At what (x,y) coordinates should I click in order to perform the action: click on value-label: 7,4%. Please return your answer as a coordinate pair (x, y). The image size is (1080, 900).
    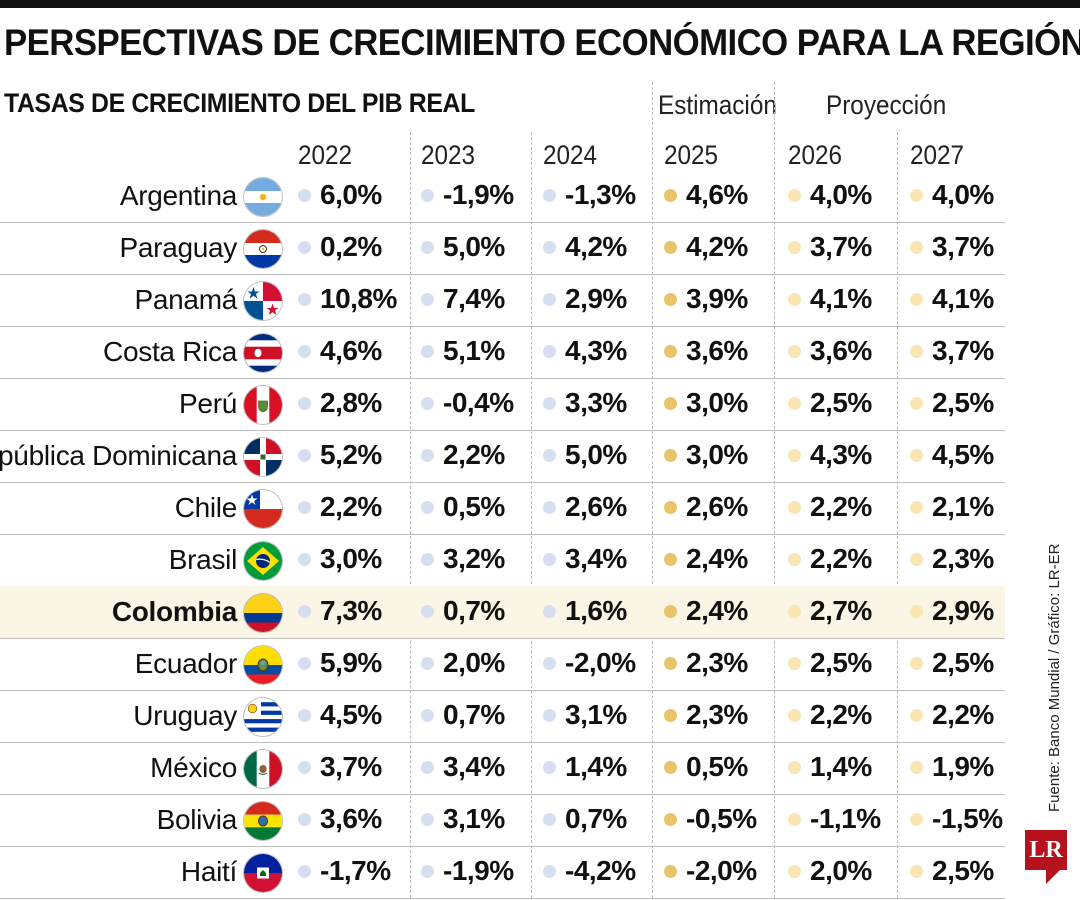
    Looking at the image, I should click on (474, 298).